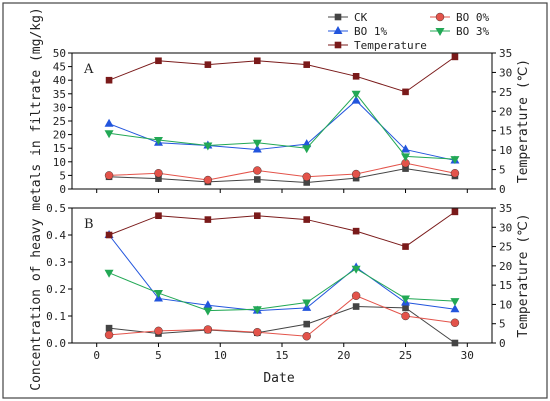 The height and width of the screenshot is (401, 550). I want to click on x-tick-label: 25, so click(405, 355).